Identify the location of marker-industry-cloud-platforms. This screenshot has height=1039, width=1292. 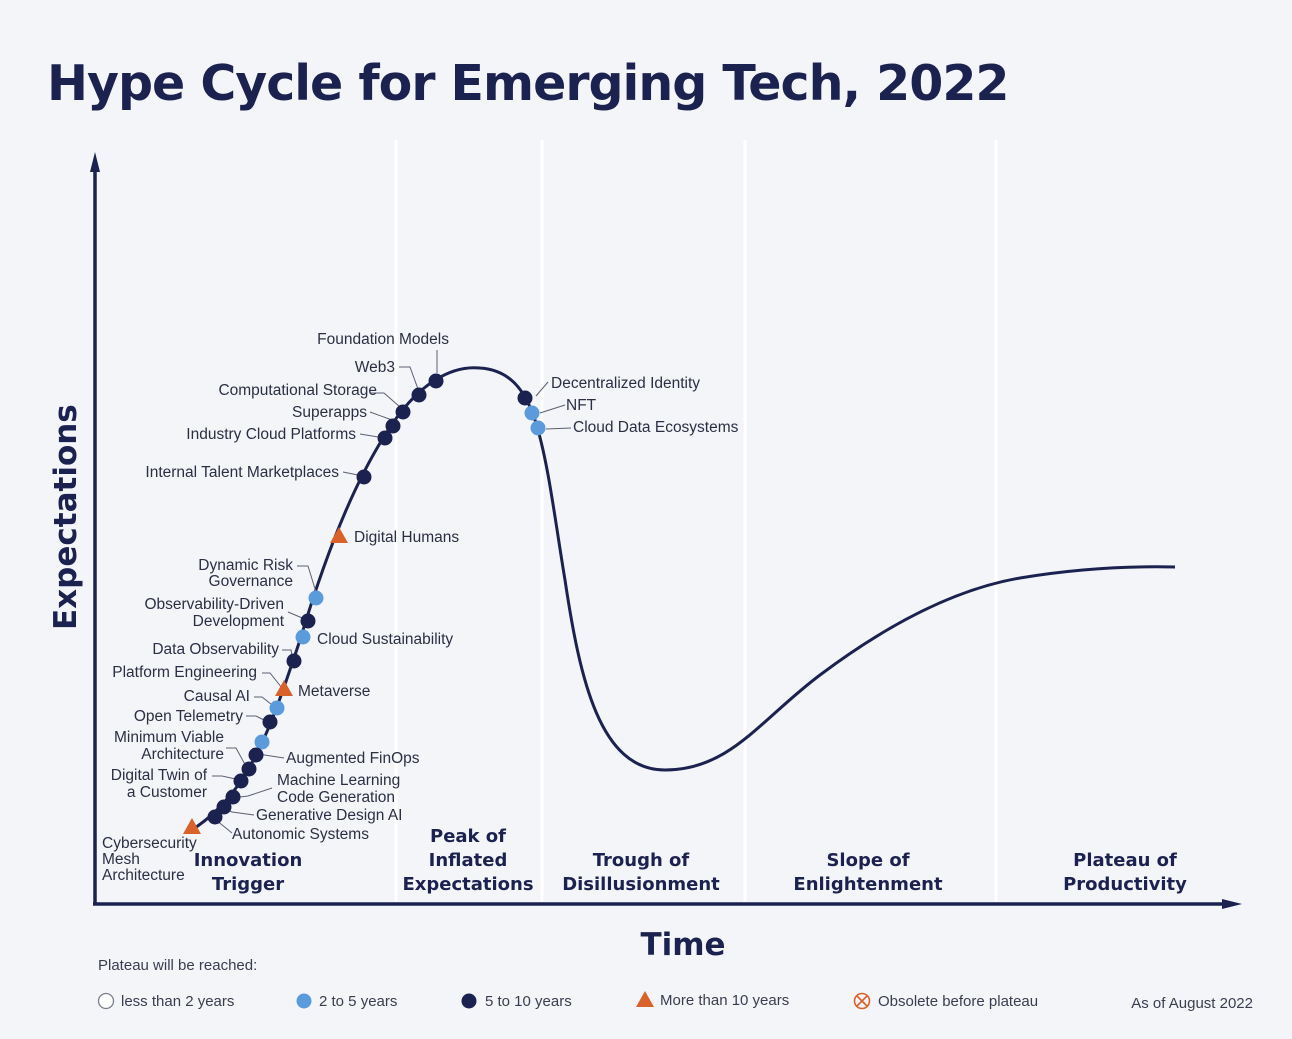
(385, 438).